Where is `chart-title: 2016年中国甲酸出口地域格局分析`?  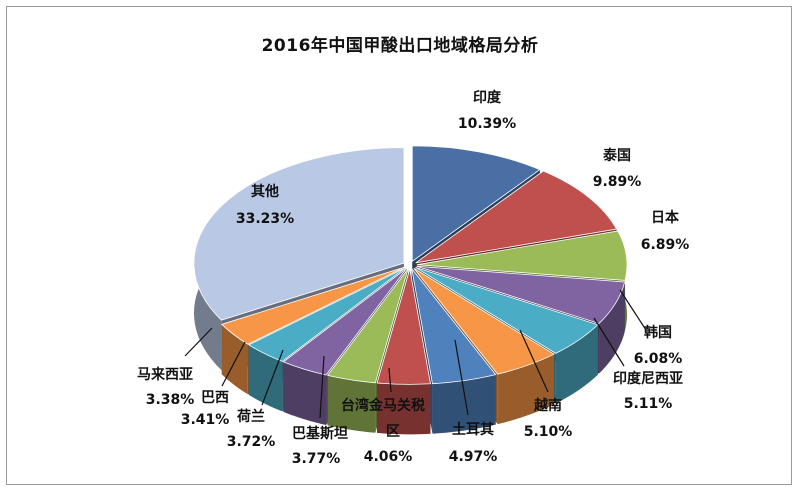 chart-title: 2016年中国甲酸出口地域格局分析 is located at coordinates (400, 46).